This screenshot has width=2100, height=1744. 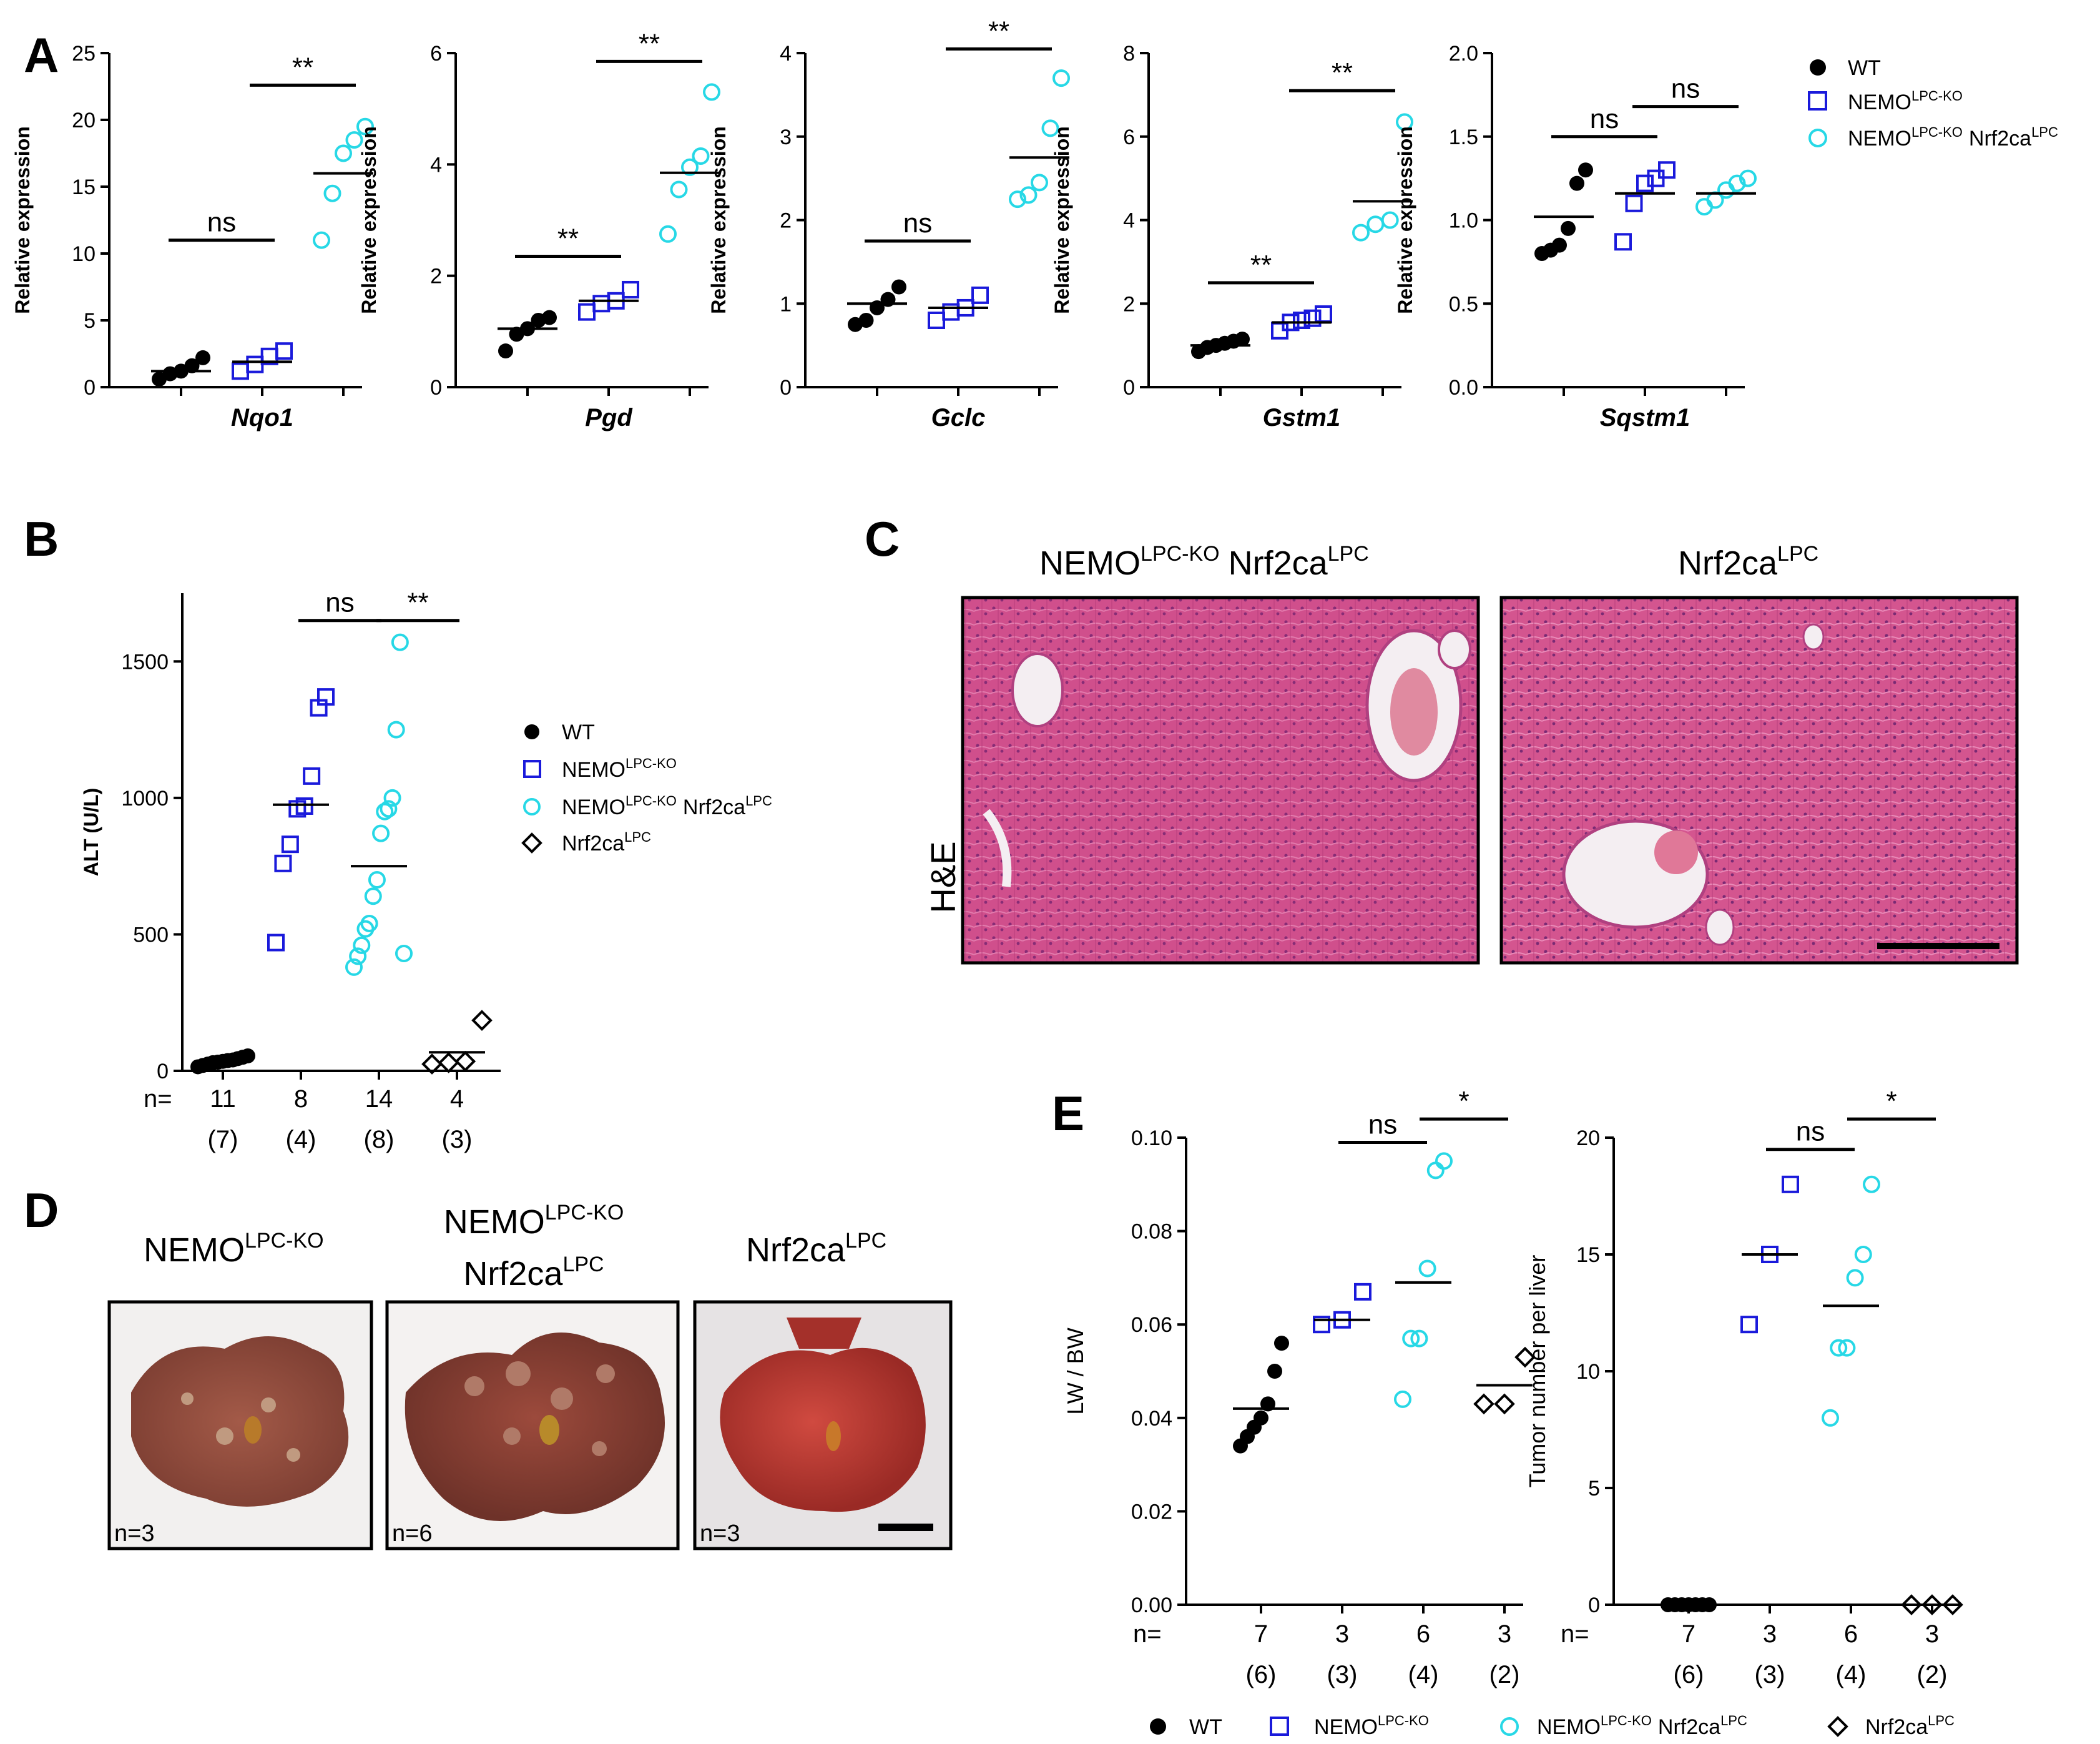 What do you see at coordinates (145, 662) in the screenshot?
I see `alt-ytick-label: 1500` at bounding box center [145, 662].